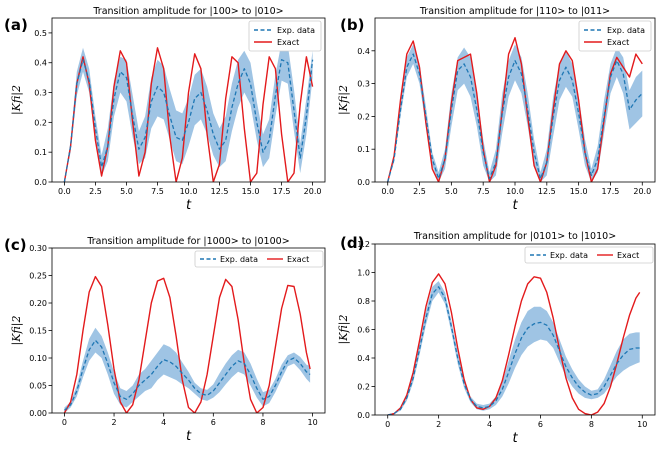 This screenshot has width=663, height=449. What do you see at coordinates (15, 245) in the screenshot?
I see `panel-label: (c)` at bounding box center [15, 245].